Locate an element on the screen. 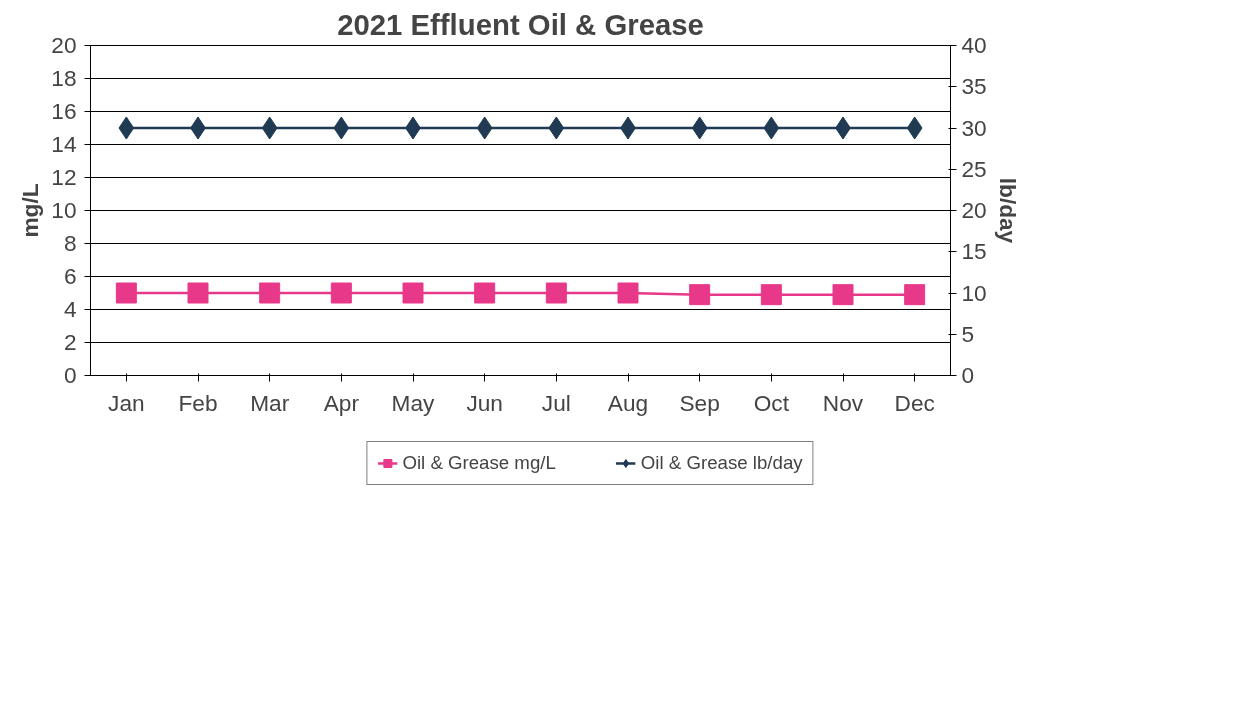 The width and height of the screenshot is (1255, 702). x-tick-label: Nov is located at coordinates (843, 402).